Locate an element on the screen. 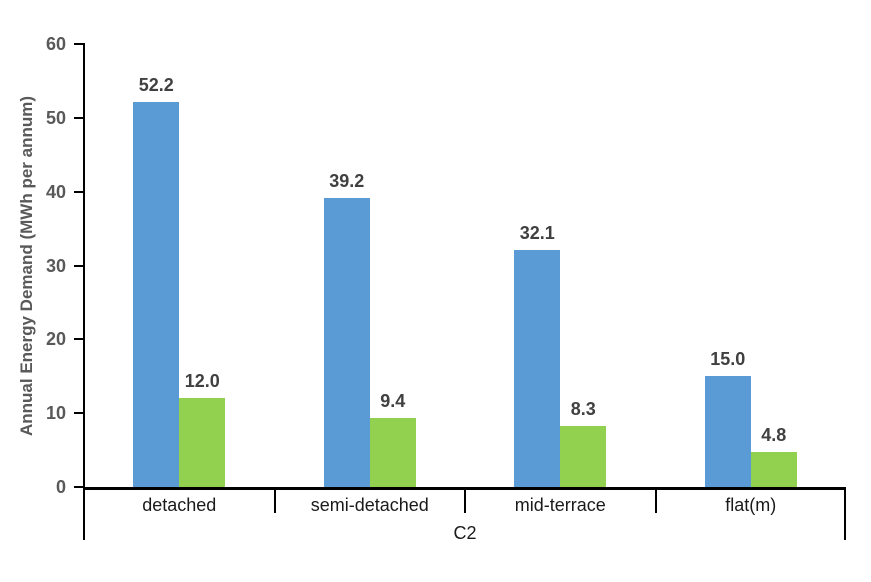 This screenshot has height=582, width=871. x-axis-category-label: semi-detached is located at coordinates (369, 505).